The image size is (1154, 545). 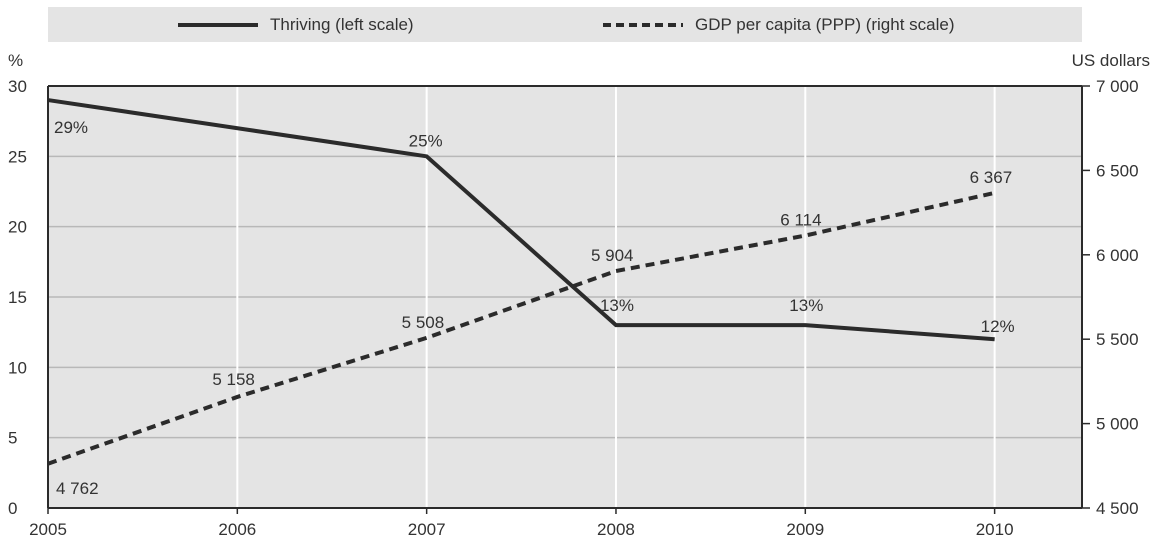 What do you see at coordinates (805, 529) in the screenshot?
I see `x-tick-label: 2009` at bounding box center [805, 529].